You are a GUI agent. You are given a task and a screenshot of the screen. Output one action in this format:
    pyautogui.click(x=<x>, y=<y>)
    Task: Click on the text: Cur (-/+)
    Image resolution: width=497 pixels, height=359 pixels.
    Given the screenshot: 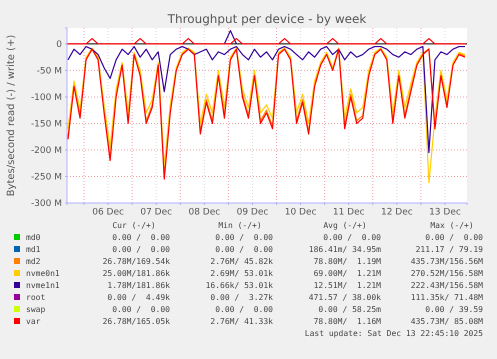 What is the action you would take?
    pyautogui.click(x=134, y=225)
    